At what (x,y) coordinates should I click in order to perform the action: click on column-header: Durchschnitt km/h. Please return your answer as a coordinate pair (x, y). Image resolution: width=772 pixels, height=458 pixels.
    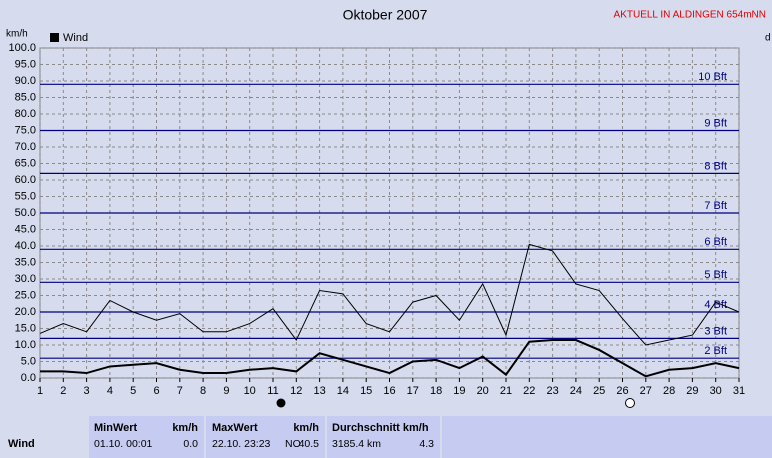
    Looking at the image, I should click on (380, 428).